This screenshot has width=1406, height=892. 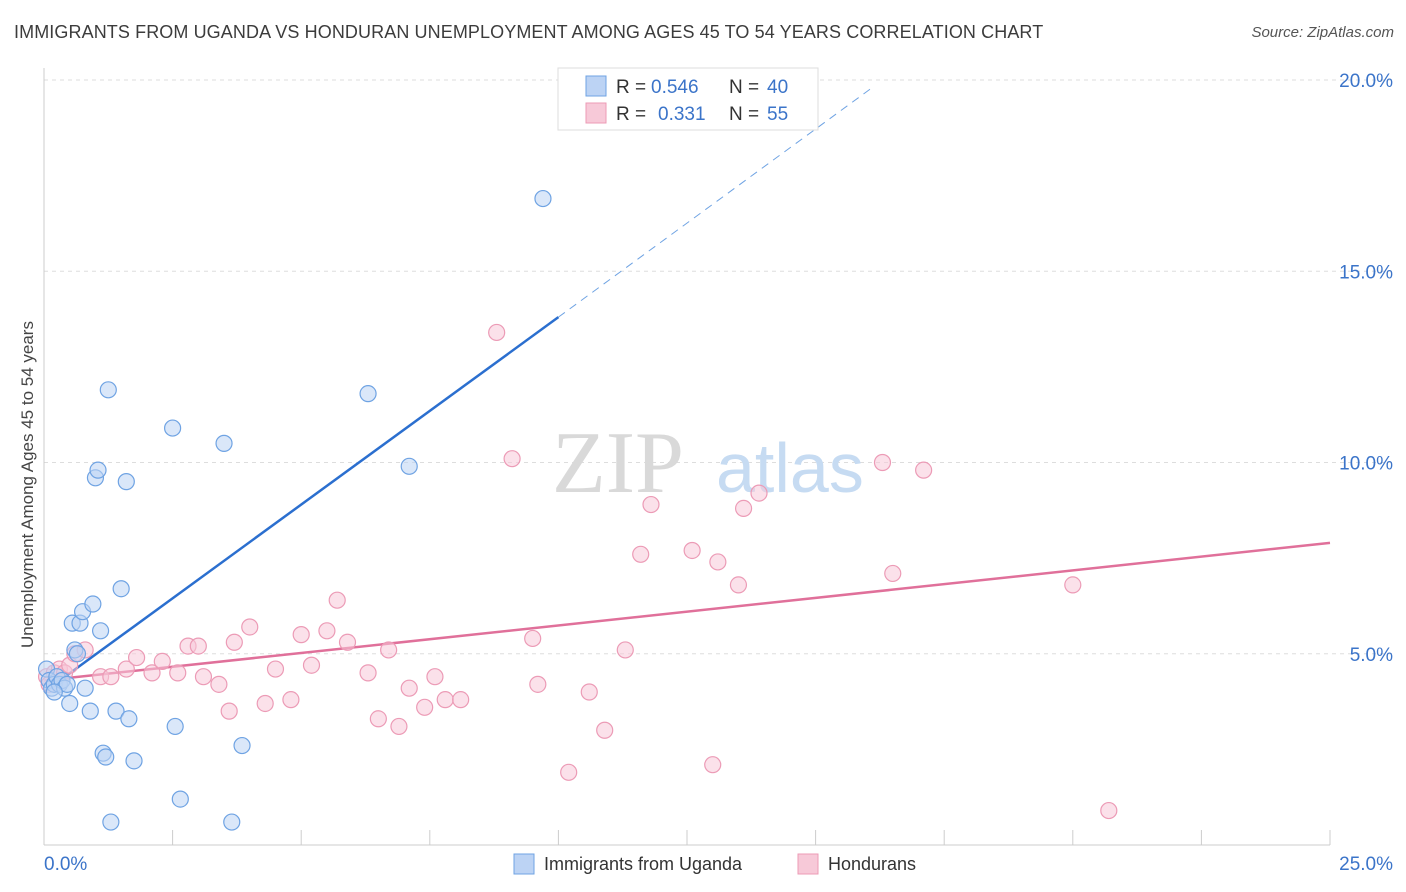 What do you see at coordinates (1366, 864) in the screenshot?
I see `x-tick-label: 25.0%` at bounding box center [1366, 864].